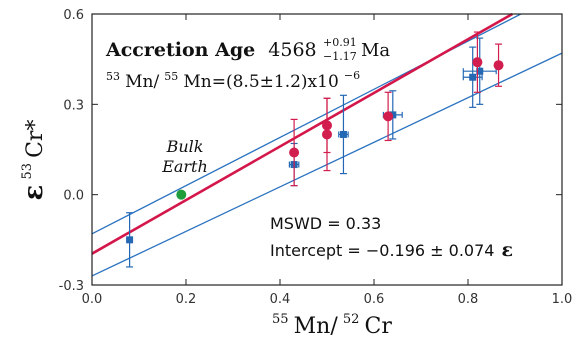 The width and height of the screenshot is (576, 345). What do you see at coordinates (382, 250) in the screenshot?
I see `intercept-text: Intercept = −0.196 ± 0.074` at bounding box center [382, 250].